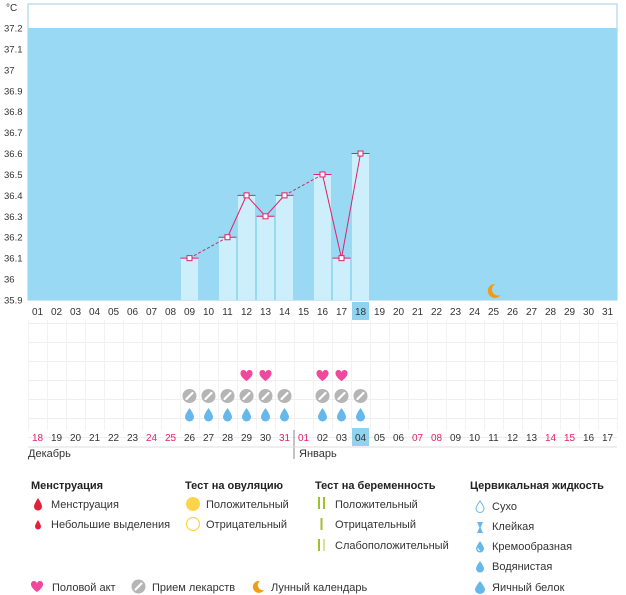 The image size is (626, 595). What do you see at coordinates (321, 524) in the screenshot?
I see `pregnancy-negative-icon` at bounding box center [321, 524].